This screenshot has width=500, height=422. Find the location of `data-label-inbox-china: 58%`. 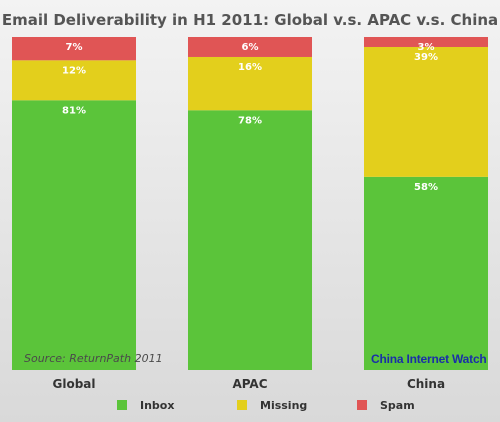

data-label-inbox-china: 58% is located at coordinates (426, 187).